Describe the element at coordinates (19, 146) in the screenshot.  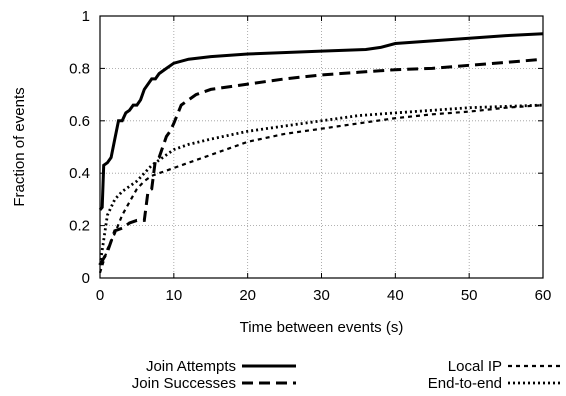
I see `y-axis-label: Fraction of events` at that location.